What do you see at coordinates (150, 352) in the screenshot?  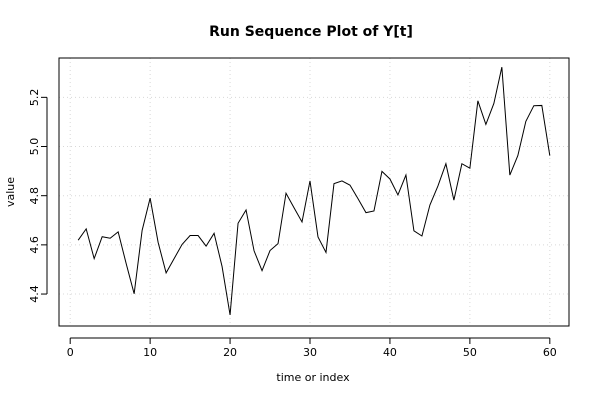 I see `x-tick-label: 10` at bounding box center [150, 352].